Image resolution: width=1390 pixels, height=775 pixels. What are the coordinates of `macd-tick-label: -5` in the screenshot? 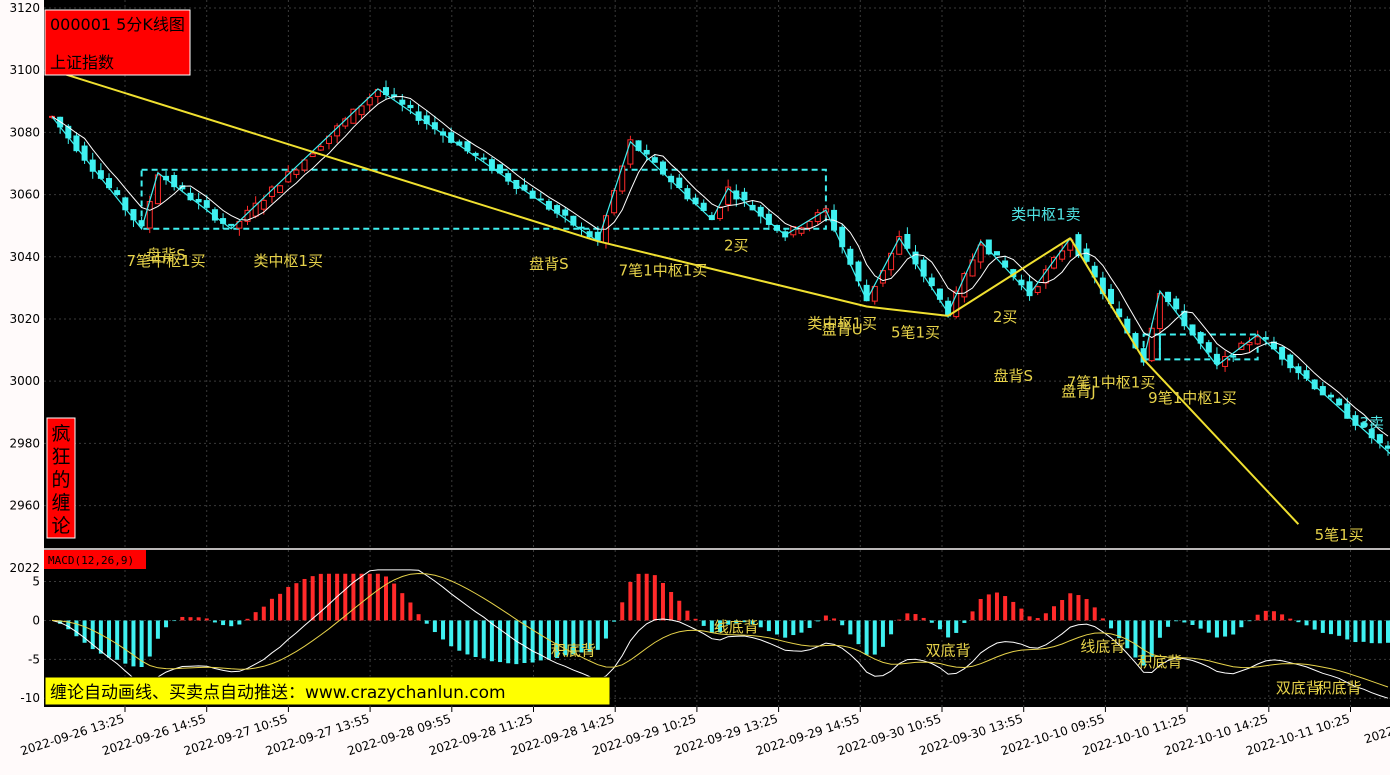 It's located at (34, 659).